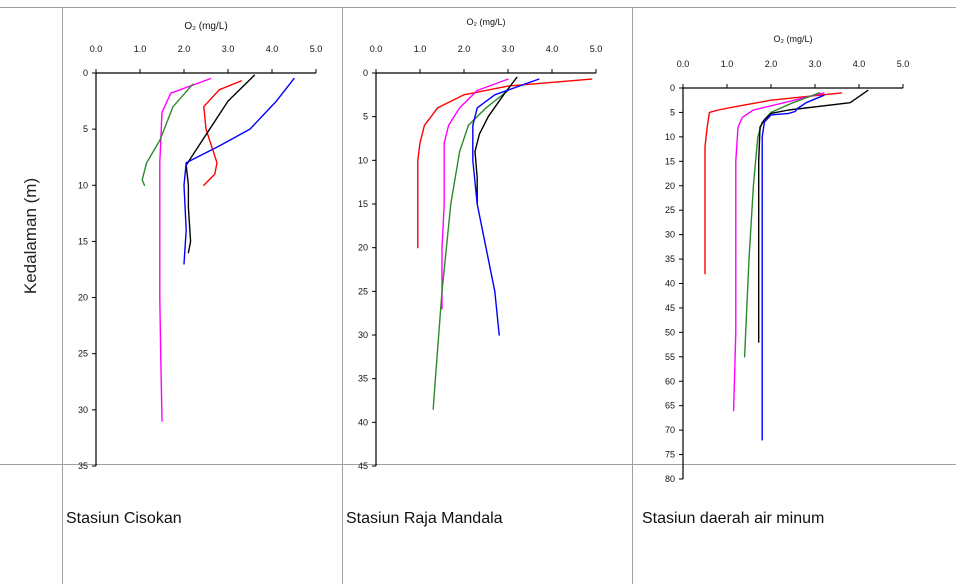  I want to click on station-label-air-minum: Stasiun daerah air minum, so click(733, 518).